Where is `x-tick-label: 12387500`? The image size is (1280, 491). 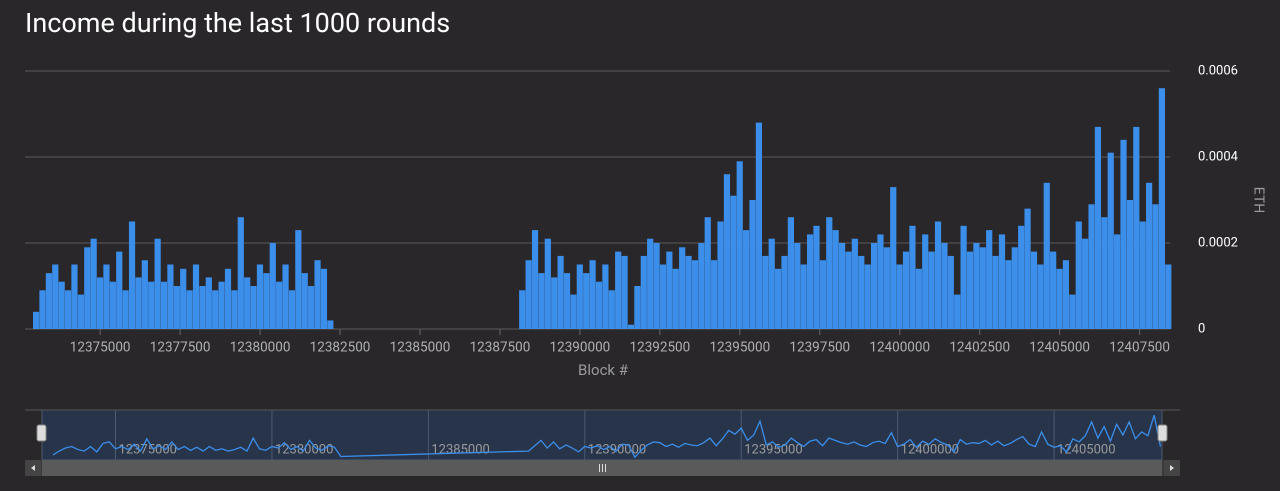
x-tick-label: 12387500 is located at coordinates (500, 348).